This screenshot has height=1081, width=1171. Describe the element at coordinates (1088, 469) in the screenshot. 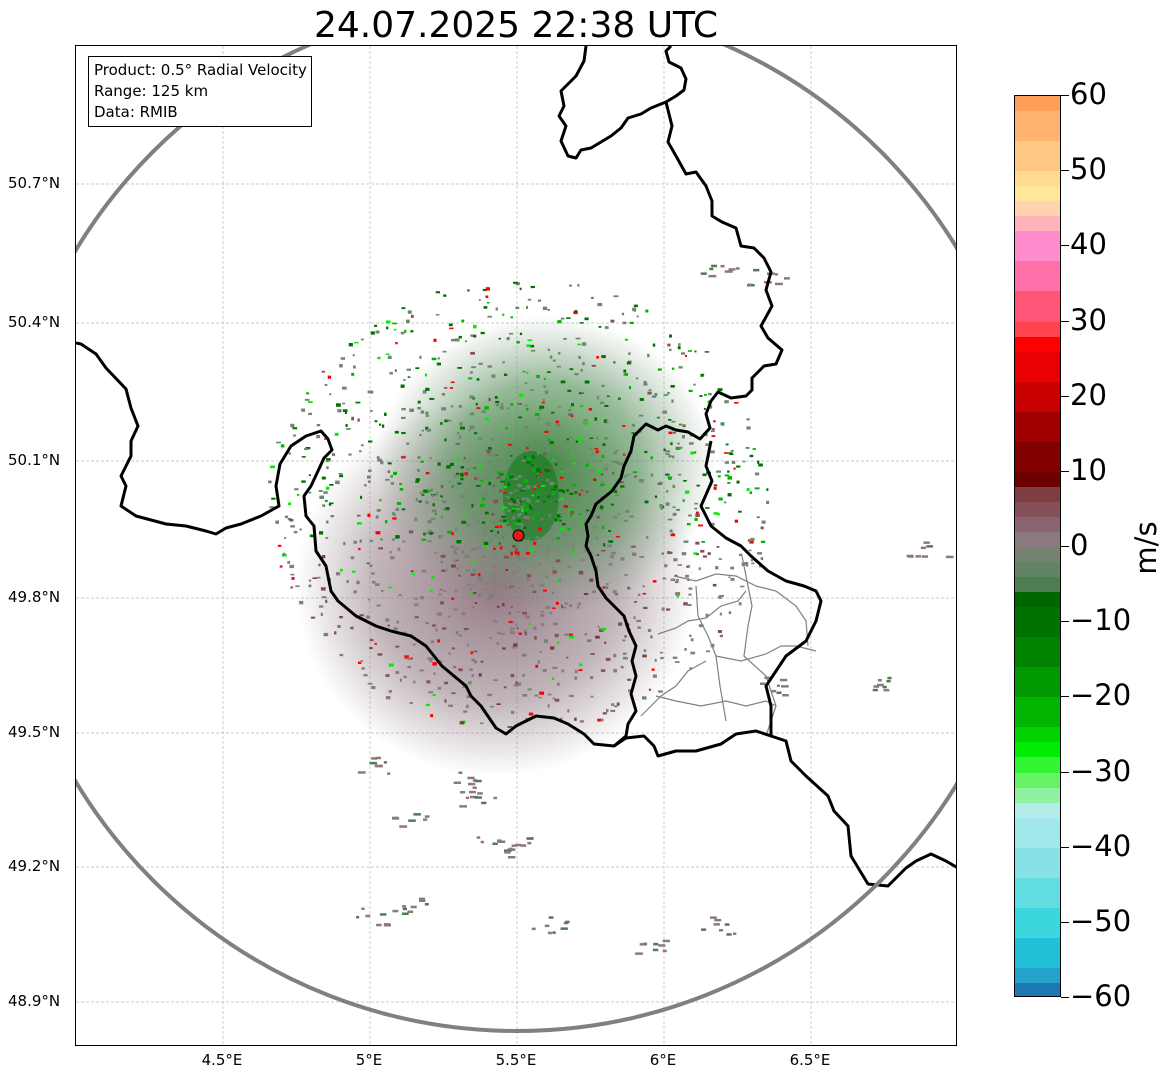

I see `colorbar-tick-label: 10` at that location.